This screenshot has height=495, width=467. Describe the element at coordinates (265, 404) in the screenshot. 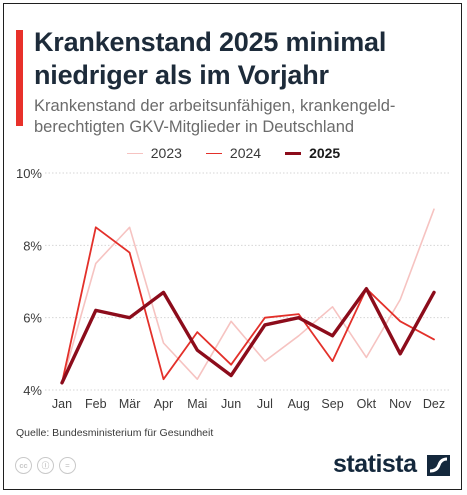

I see `x-tick-label: Jul` at that location.